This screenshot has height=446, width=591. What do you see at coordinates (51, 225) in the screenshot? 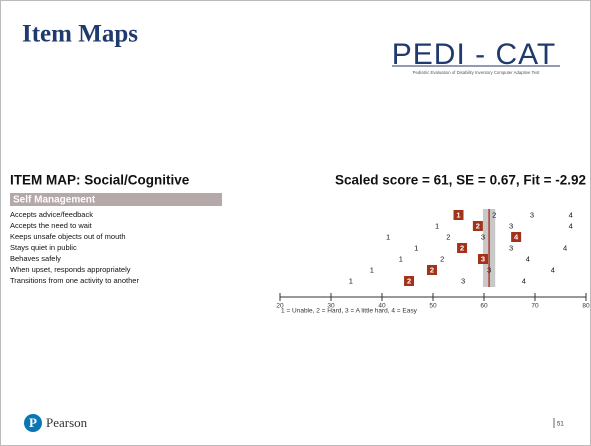
I see `item-label: Accepts the need to wait` at bounding box center [51, 225].